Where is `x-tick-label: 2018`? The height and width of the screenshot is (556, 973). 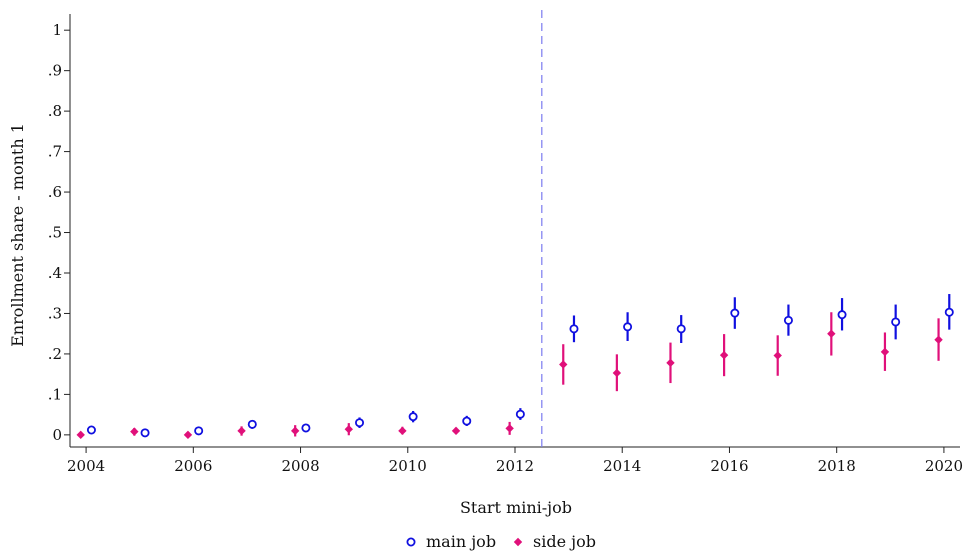
x-tick-label: 2018 is located at coordinates (837, 466).